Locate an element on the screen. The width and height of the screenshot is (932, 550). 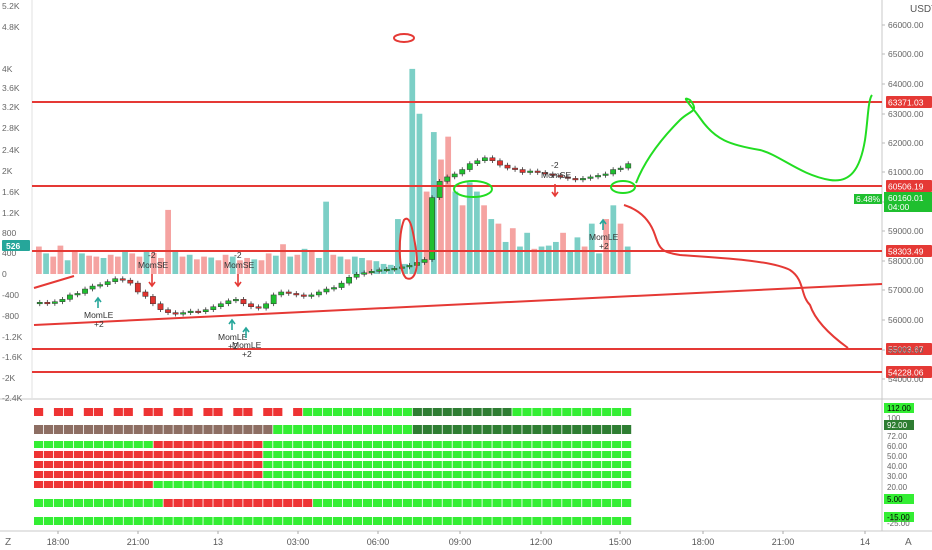
auto-scale-button: A is located at coordinates (908, 542).